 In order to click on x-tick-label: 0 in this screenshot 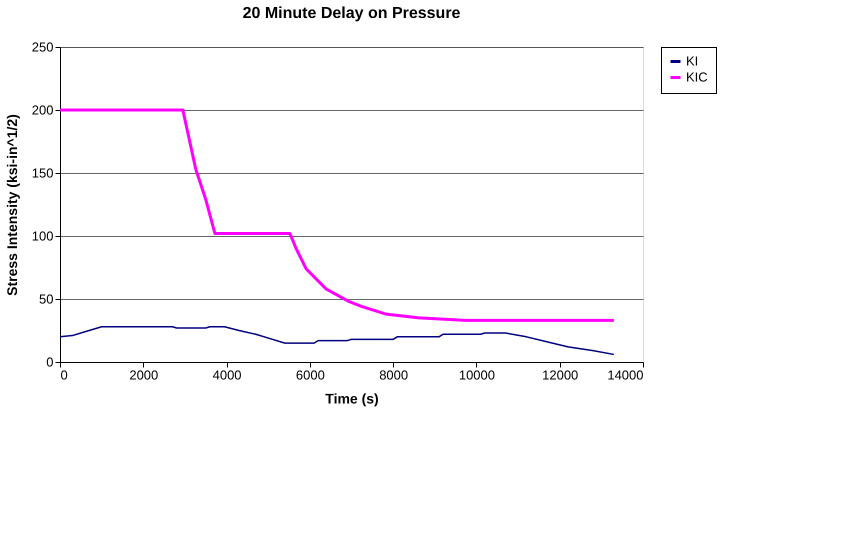, I will do `click(64, 375)`.